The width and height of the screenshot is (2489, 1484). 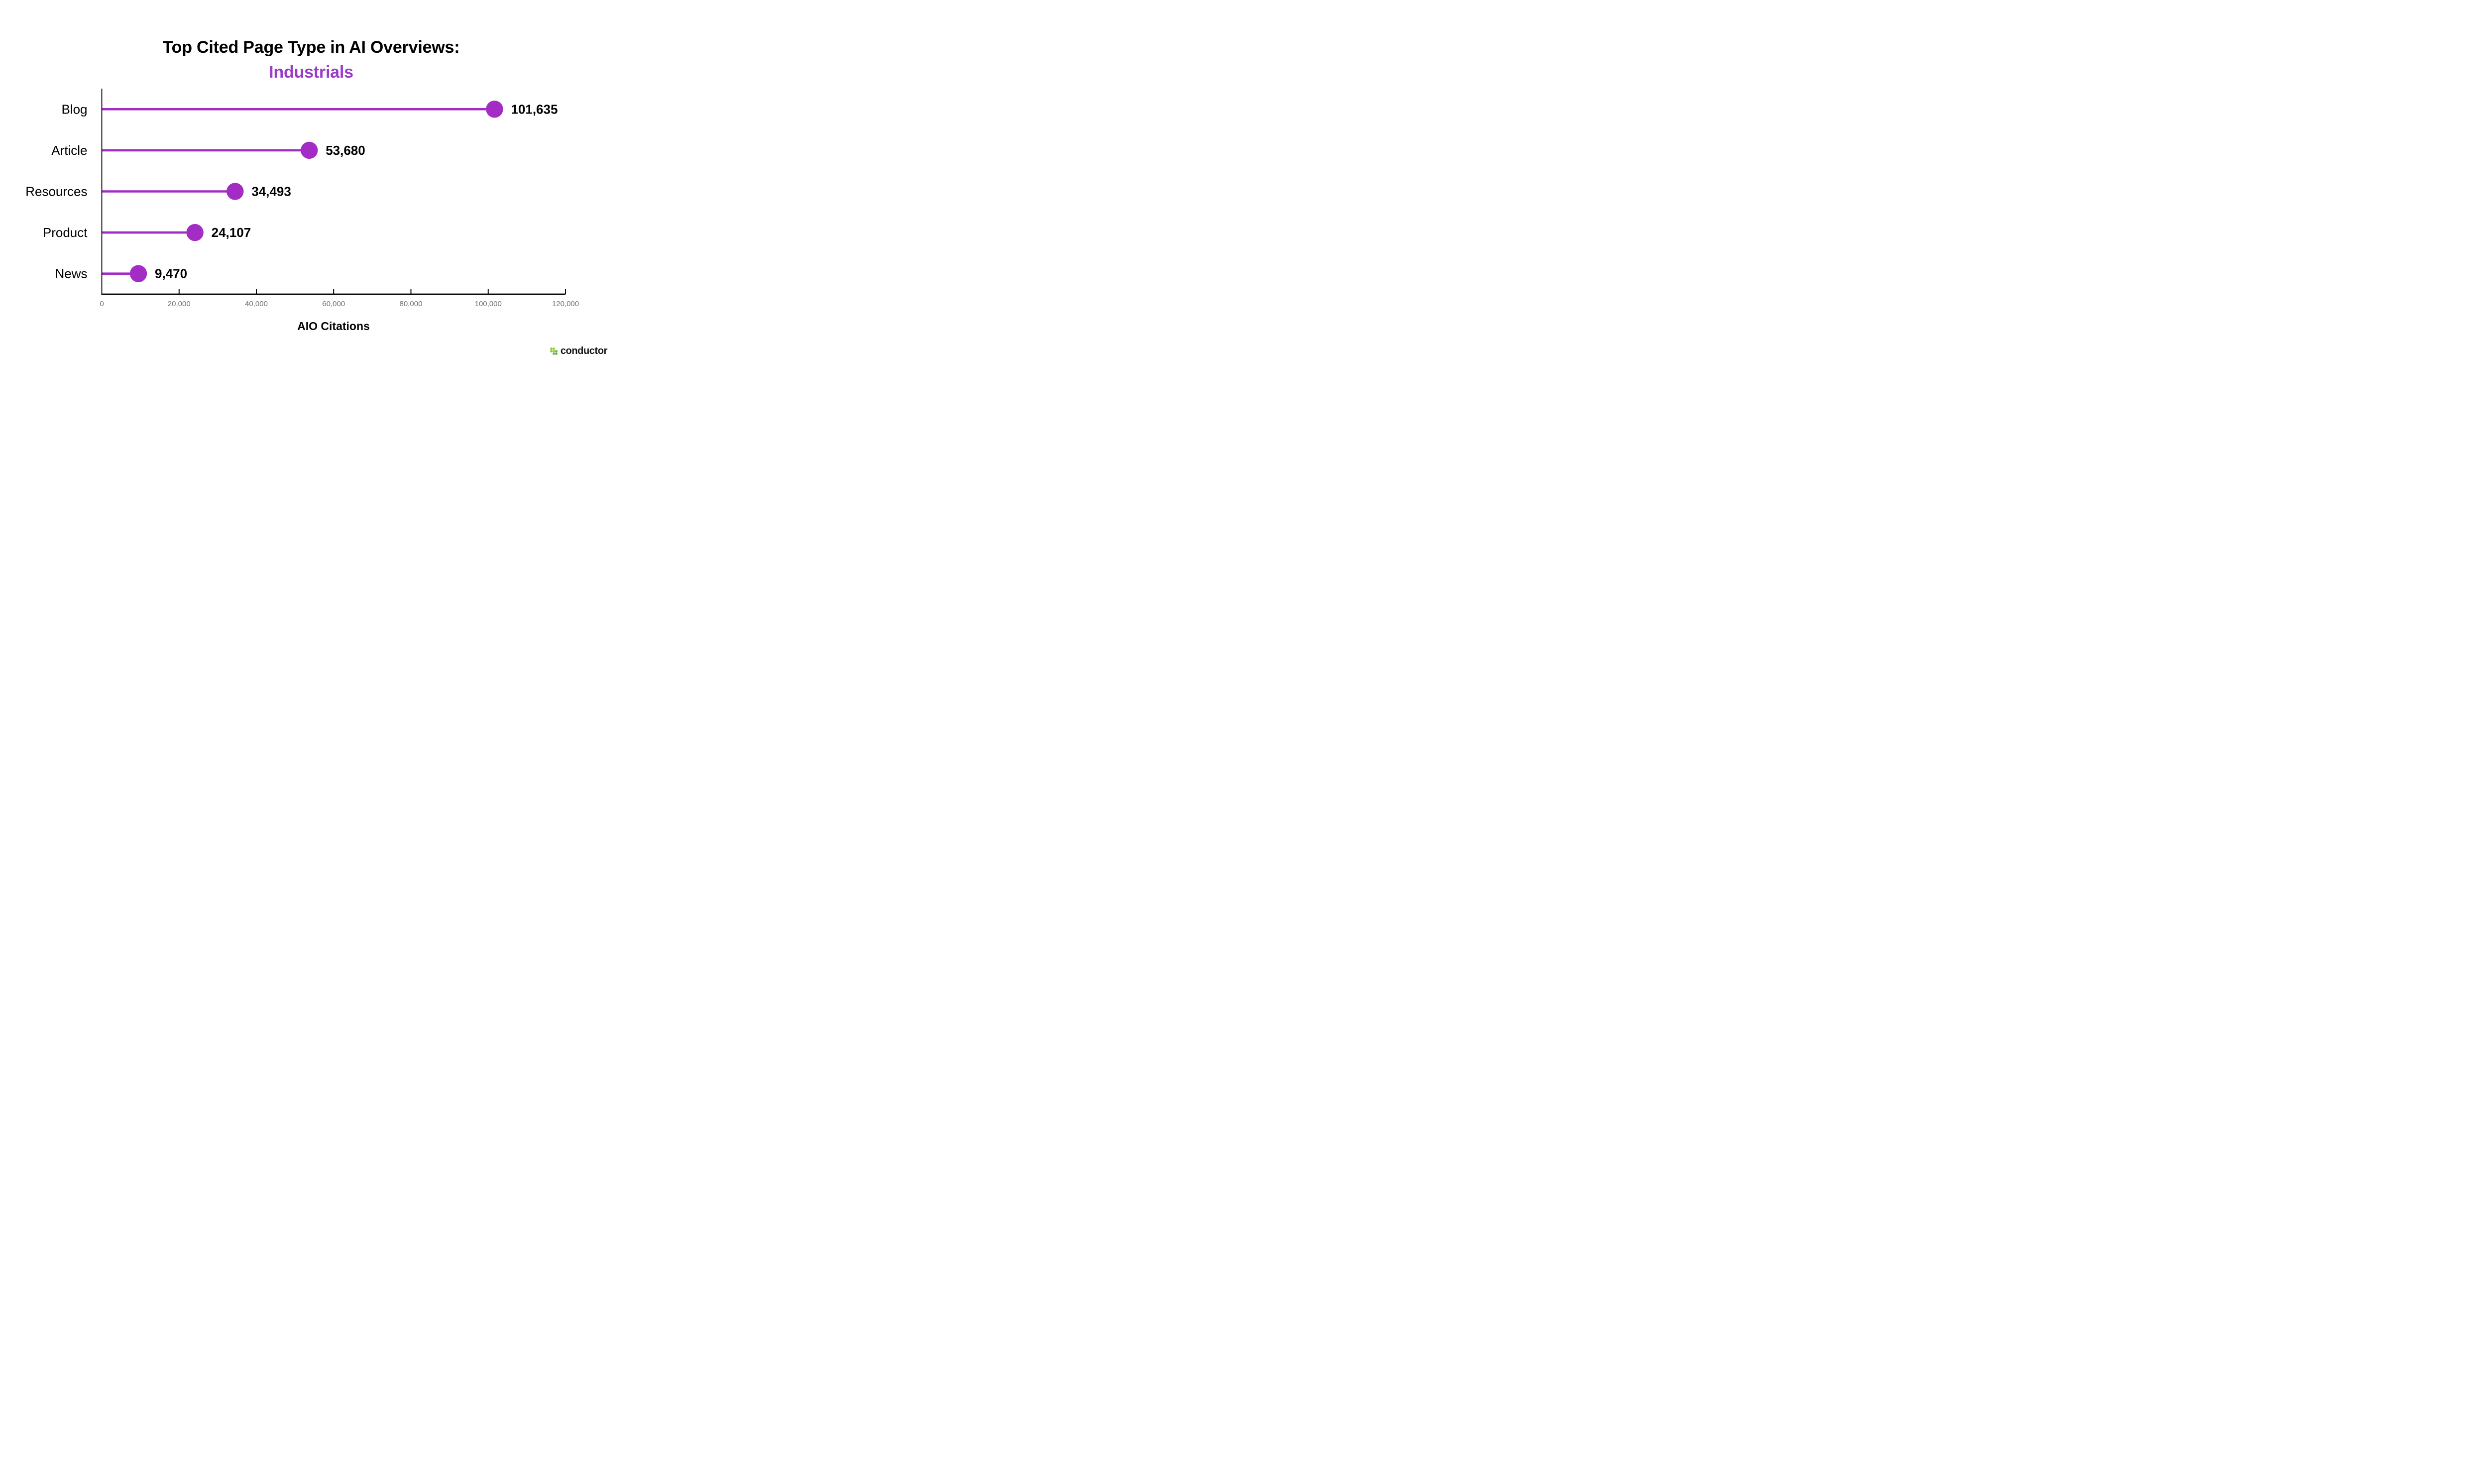 I want to click on chart-subtitle: Industrials, so click(x=311, y=72).